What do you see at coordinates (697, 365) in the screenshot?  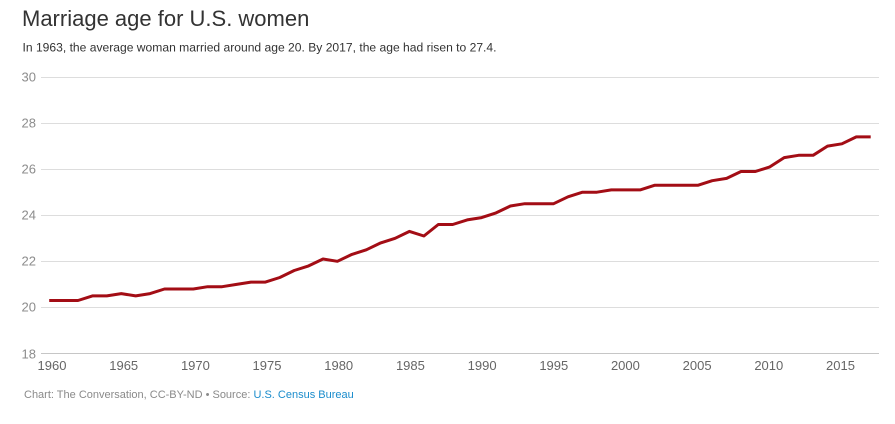 I see `svg-text: 2005` at bounding box center [697, 365].